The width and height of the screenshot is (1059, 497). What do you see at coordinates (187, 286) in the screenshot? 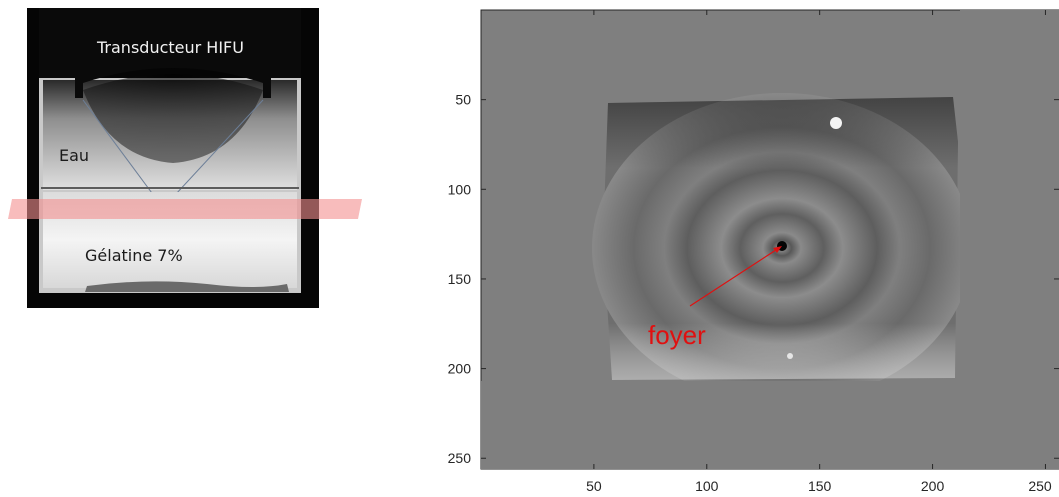
I see `gel-bottom` at bounding box center [187, 286].